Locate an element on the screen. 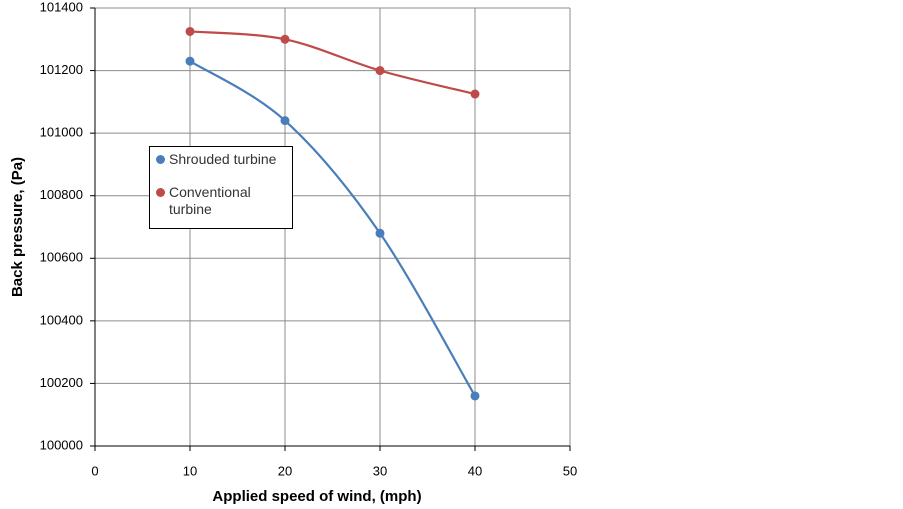  y-tick-label: 100400 is located at coordinates (61, 319).